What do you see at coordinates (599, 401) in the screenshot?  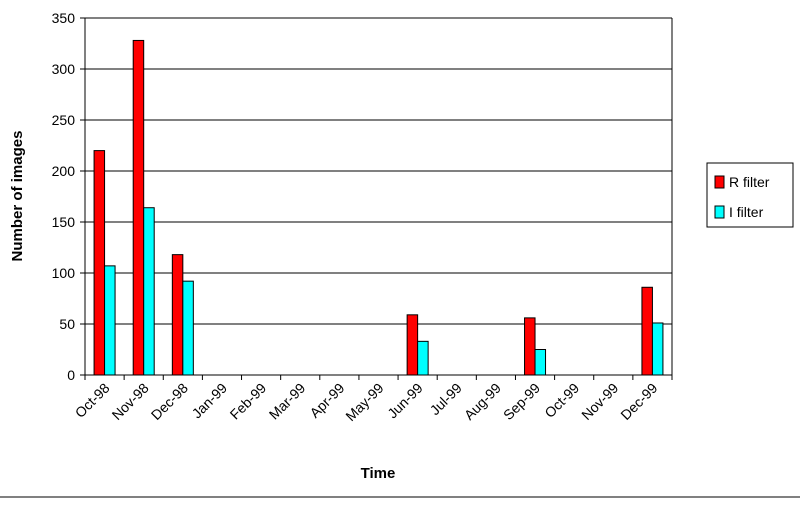 I see `x-tick-label: Nov-99` at bounding box center [599, 401].